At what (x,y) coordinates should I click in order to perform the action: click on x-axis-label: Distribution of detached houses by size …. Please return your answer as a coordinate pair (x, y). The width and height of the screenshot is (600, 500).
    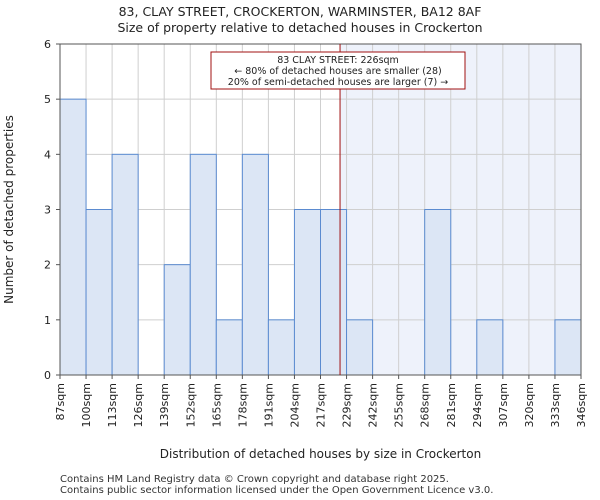
    Looking at the image, I should click on (320, 454).